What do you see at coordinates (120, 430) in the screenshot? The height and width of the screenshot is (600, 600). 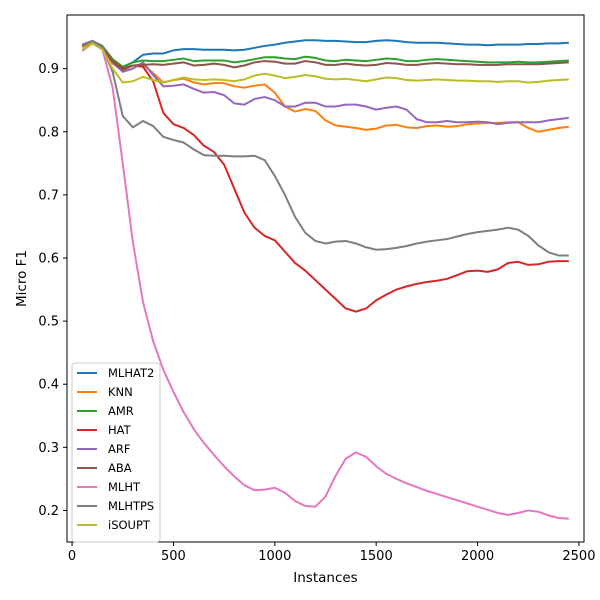 I see `legend-entry-label: HAT` at bounding box center [120, 430].